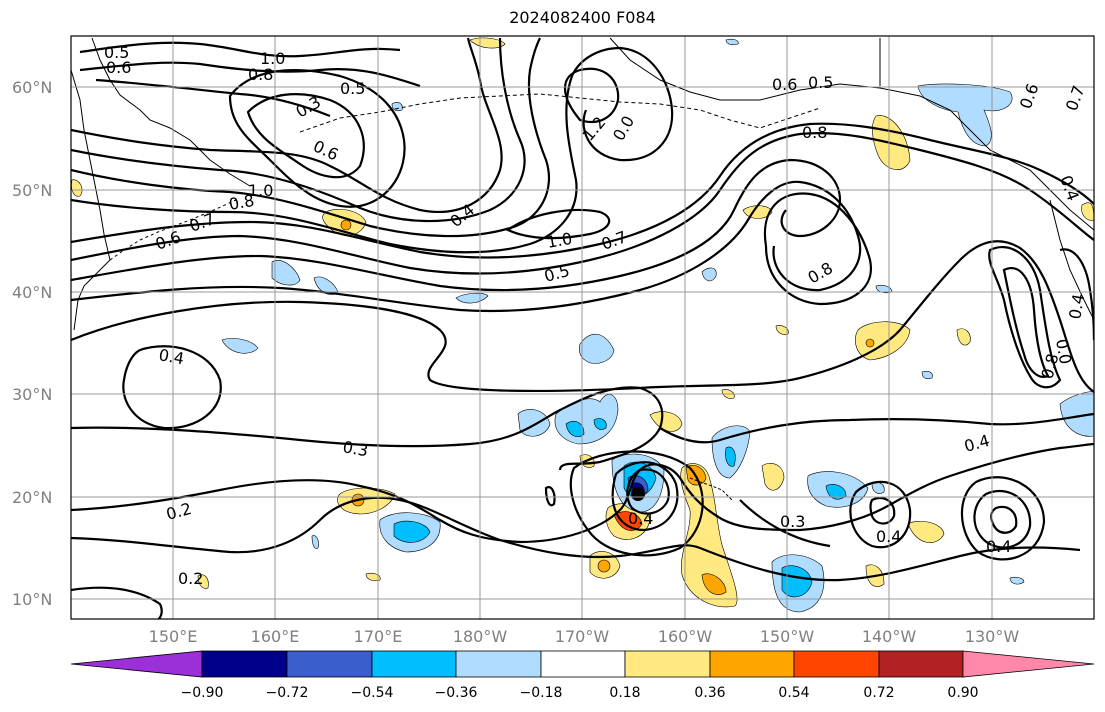 The width and height of the screenshot is (1105, 712). Describe the element at coordinates (709, 693) in the screenshot. I see `colorbar-tick-label: 0.36` at that location.